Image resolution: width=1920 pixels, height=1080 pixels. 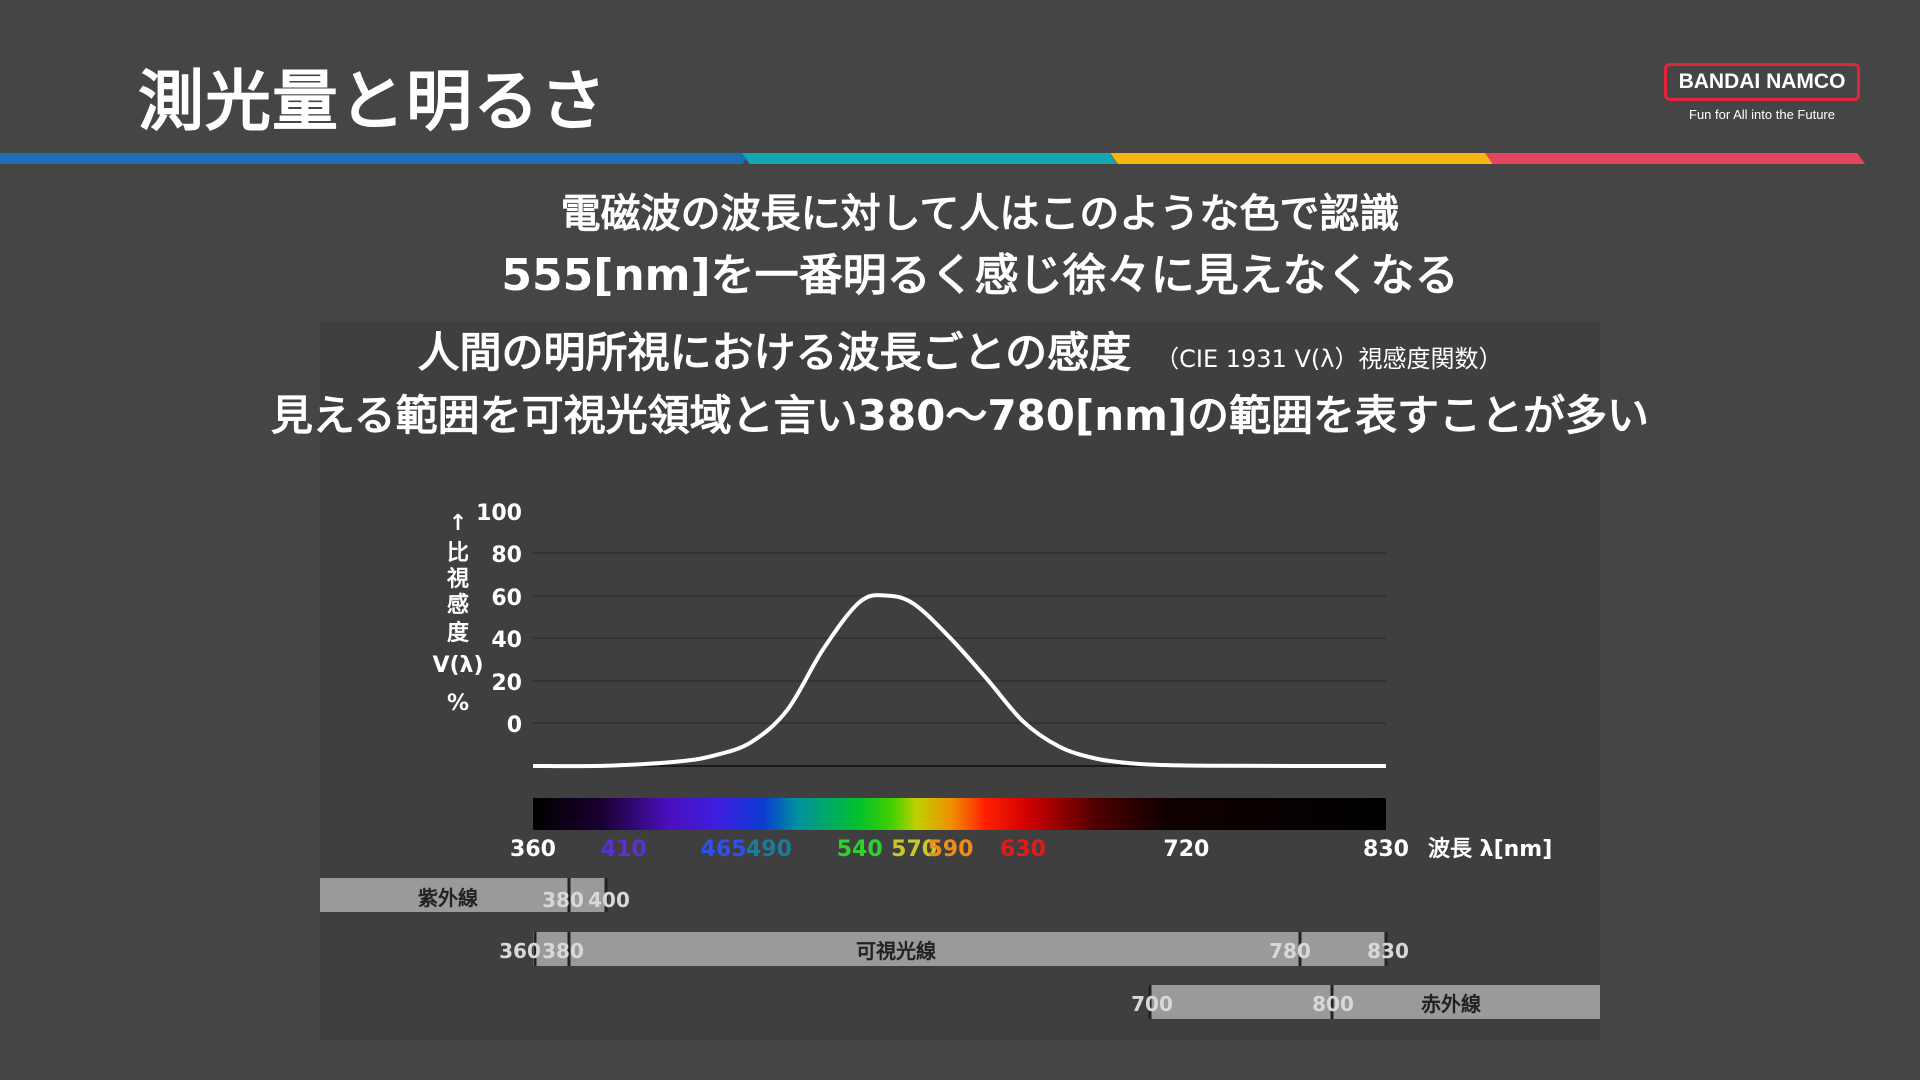 I want to click on visible-end-label: 780, so click(x=1290, y=951).